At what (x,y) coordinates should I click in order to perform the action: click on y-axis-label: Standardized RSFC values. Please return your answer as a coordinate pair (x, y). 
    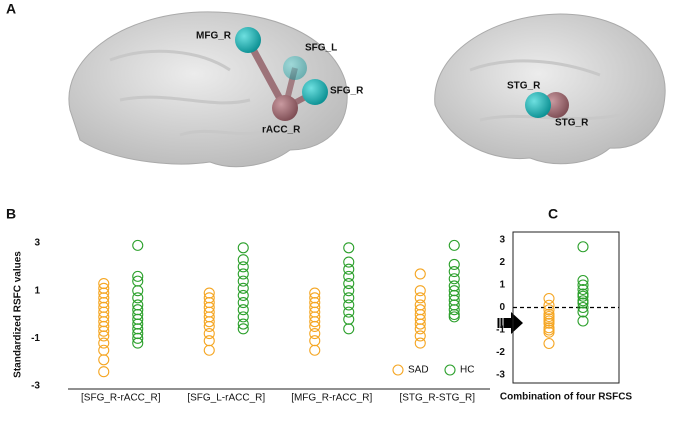
    Looking at the image, I should click on (18, 314).